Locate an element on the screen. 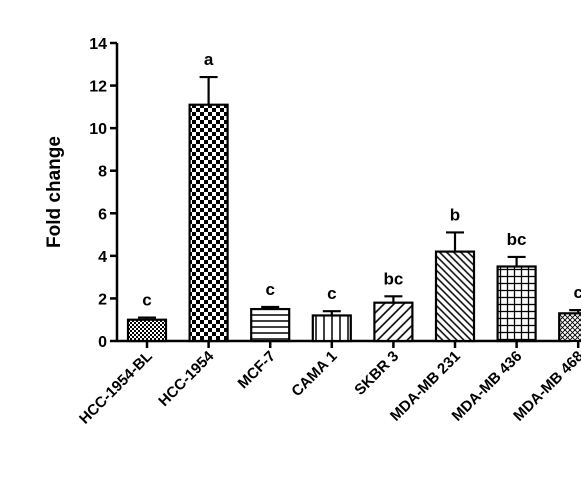 The height and width of the screenshot is (496, 581). y-axis-label: Fold change is located at coordinates (54, 192).